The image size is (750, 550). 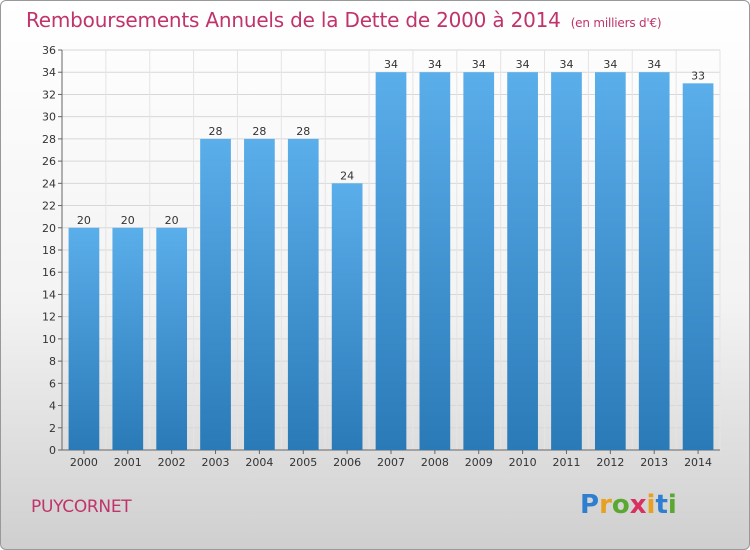 What do you see at coordinates (391, 462) in the screenshot?
I see `x-tick-label-2007: 2007` at bounding box center [391, 462].